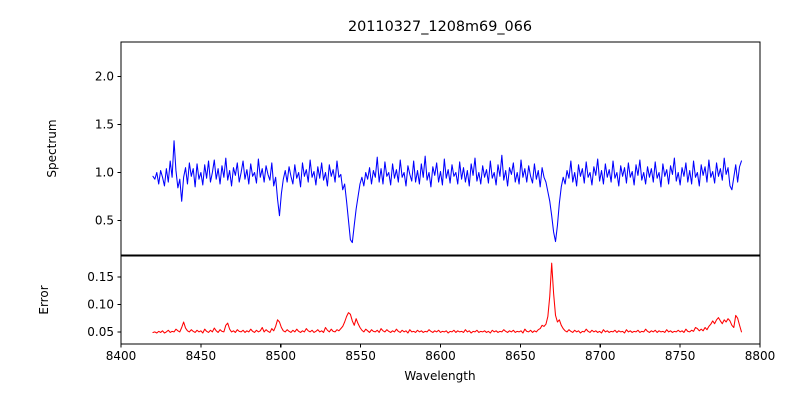 Image resolution: width=800 pixels, height=400 pixels. Describe the element at coordinates (447, 298) in the screenshot. I see `error-data-line` at that location.